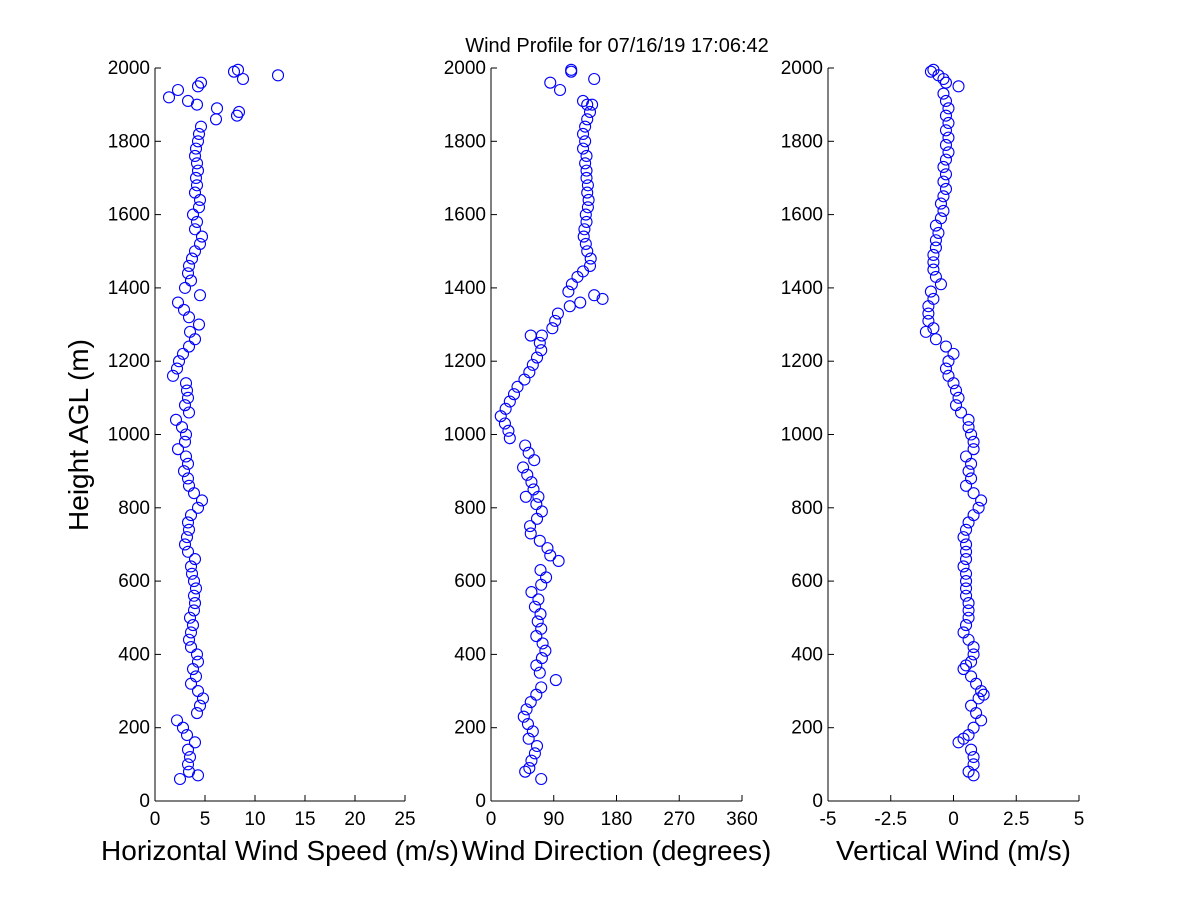 This screenshot has width=1200, height=900. I want to click on y-tick-label: 1800, so click(129, 141).